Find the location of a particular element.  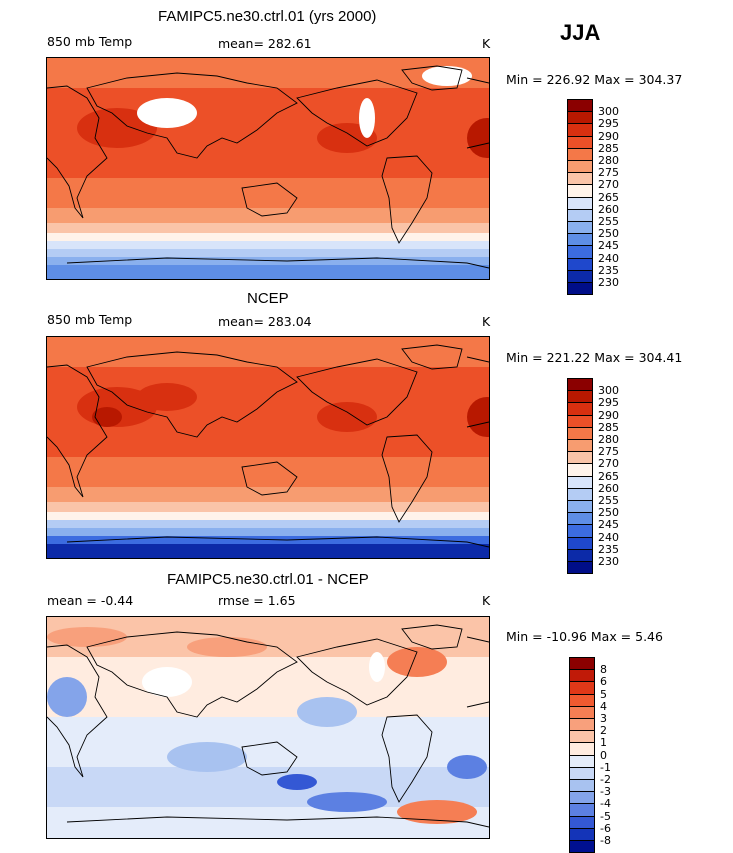

colorbar-tick-label: 275 is located at coordinates (608, 173).